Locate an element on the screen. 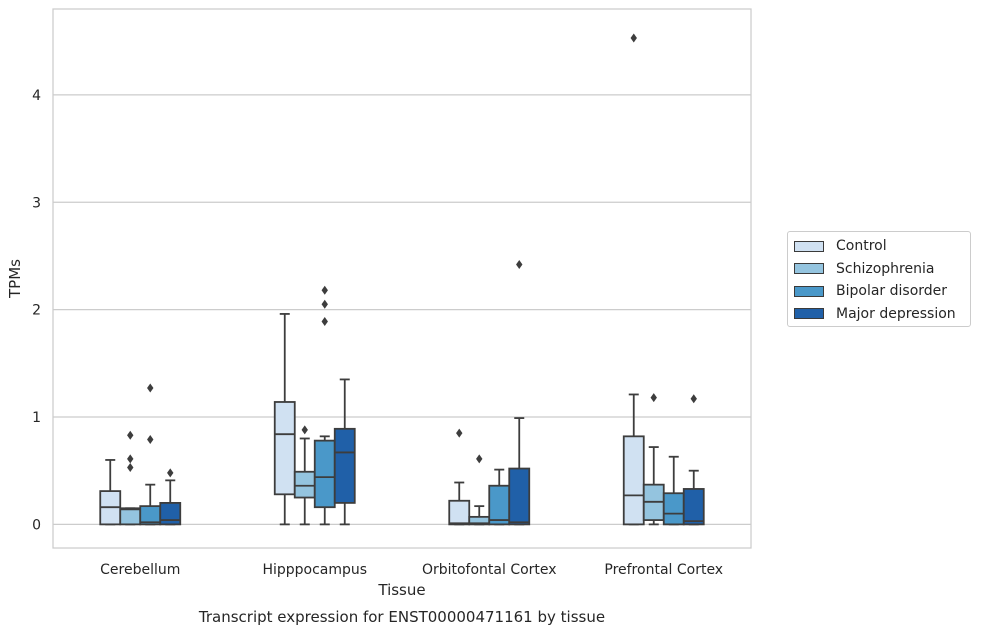  x-tick-label-3: Prefrontal Cortex is located at coordinates (663, 570).